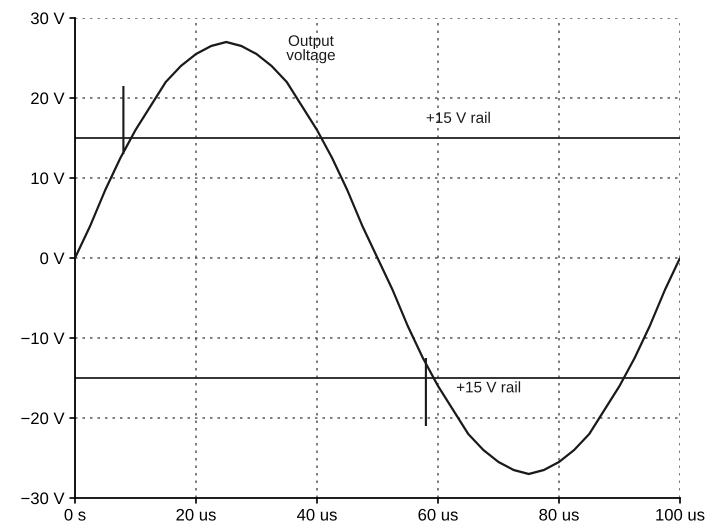 The width and height of the screenshot is (706, 528). I want to click on y-tick-label: 20 V, so click(48, 98).